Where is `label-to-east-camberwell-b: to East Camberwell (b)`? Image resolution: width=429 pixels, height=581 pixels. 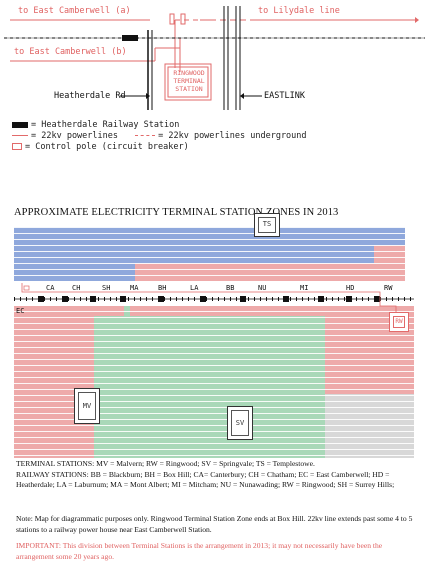
label-to-east-camberwell-b: to East Camberwell (b) is located at coordinates (70, 52).